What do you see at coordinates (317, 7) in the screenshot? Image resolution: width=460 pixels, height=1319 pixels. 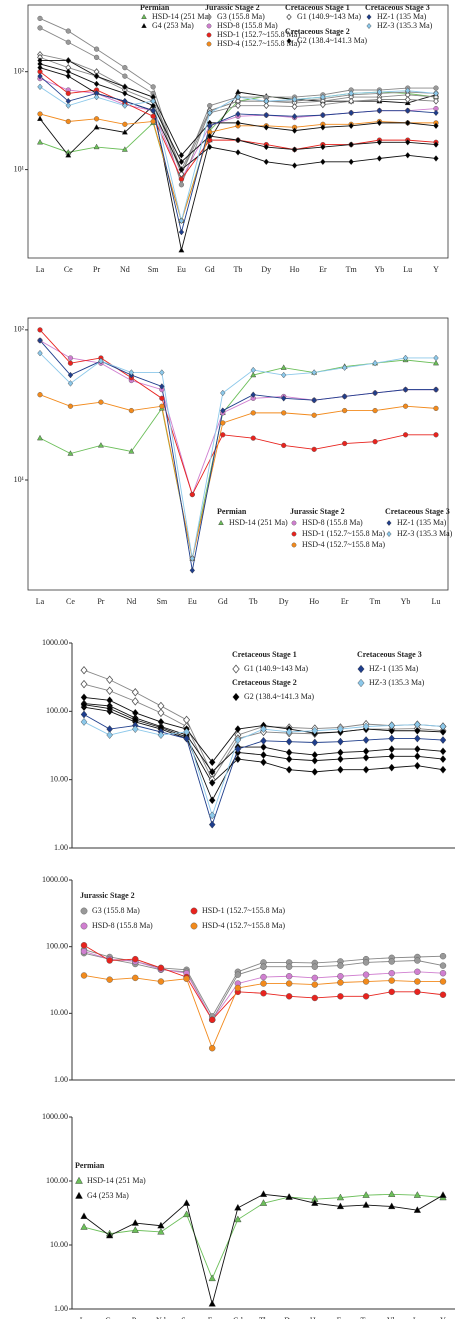 I see `legend-group-title: Cretaceous Stage 1` at bounding box center [317, 7].